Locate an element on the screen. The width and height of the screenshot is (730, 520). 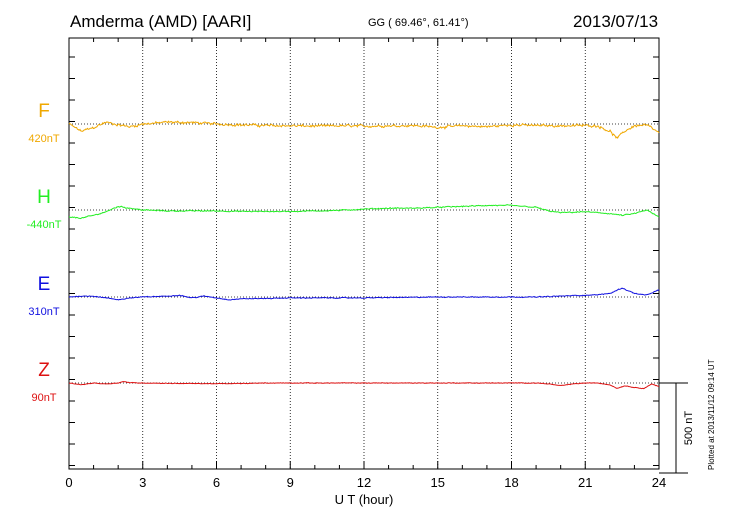
x-tick-label: 15 is located at coordinates (438, 482).